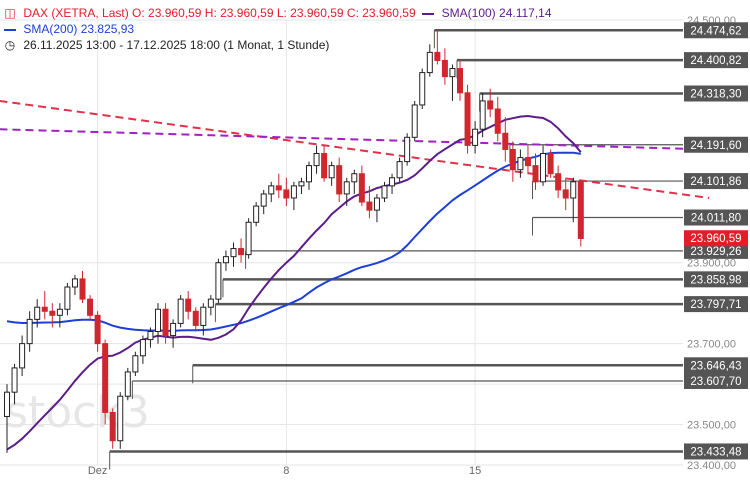 Image resolution: width=750 pixels, height=480 pixels. Describe the element at coordinates (468, 13) in the screenshot. I see `sma100-label: SMA(100)` at that location.